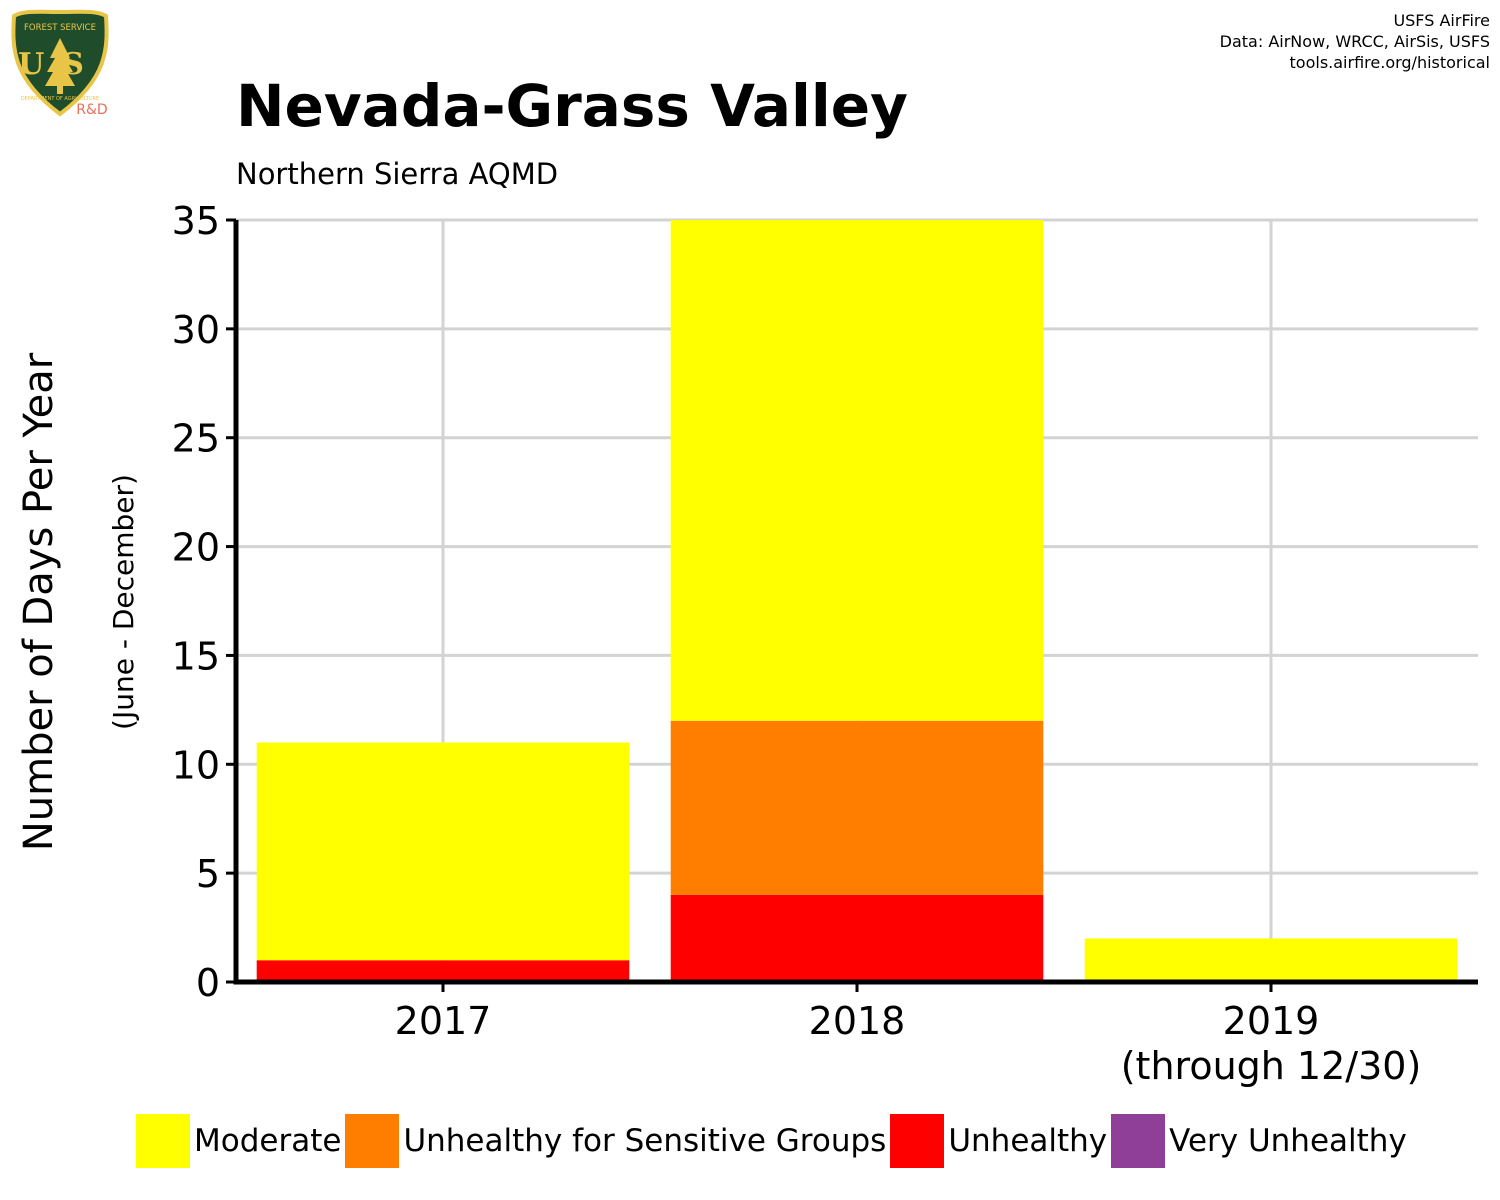 This screenshot has width=1500, height=1200. What do you see at coordinates (196, 656) in the screenshot?
I see `y-tick-label: 15` at bounding box center [196, 656].